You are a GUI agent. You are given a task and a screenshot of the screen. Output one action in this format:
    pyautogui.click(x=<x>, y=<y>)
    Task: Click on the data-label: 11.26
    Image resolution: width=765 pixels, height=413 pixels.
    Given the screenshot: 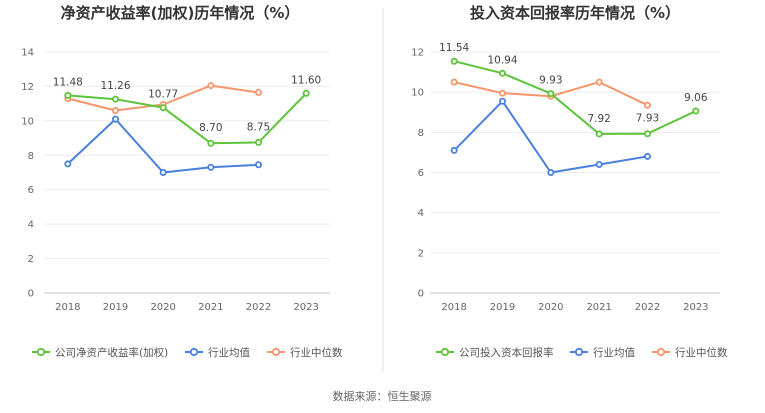 What is the action you would take?
    pyautogui.click(x=115, y=86)
    